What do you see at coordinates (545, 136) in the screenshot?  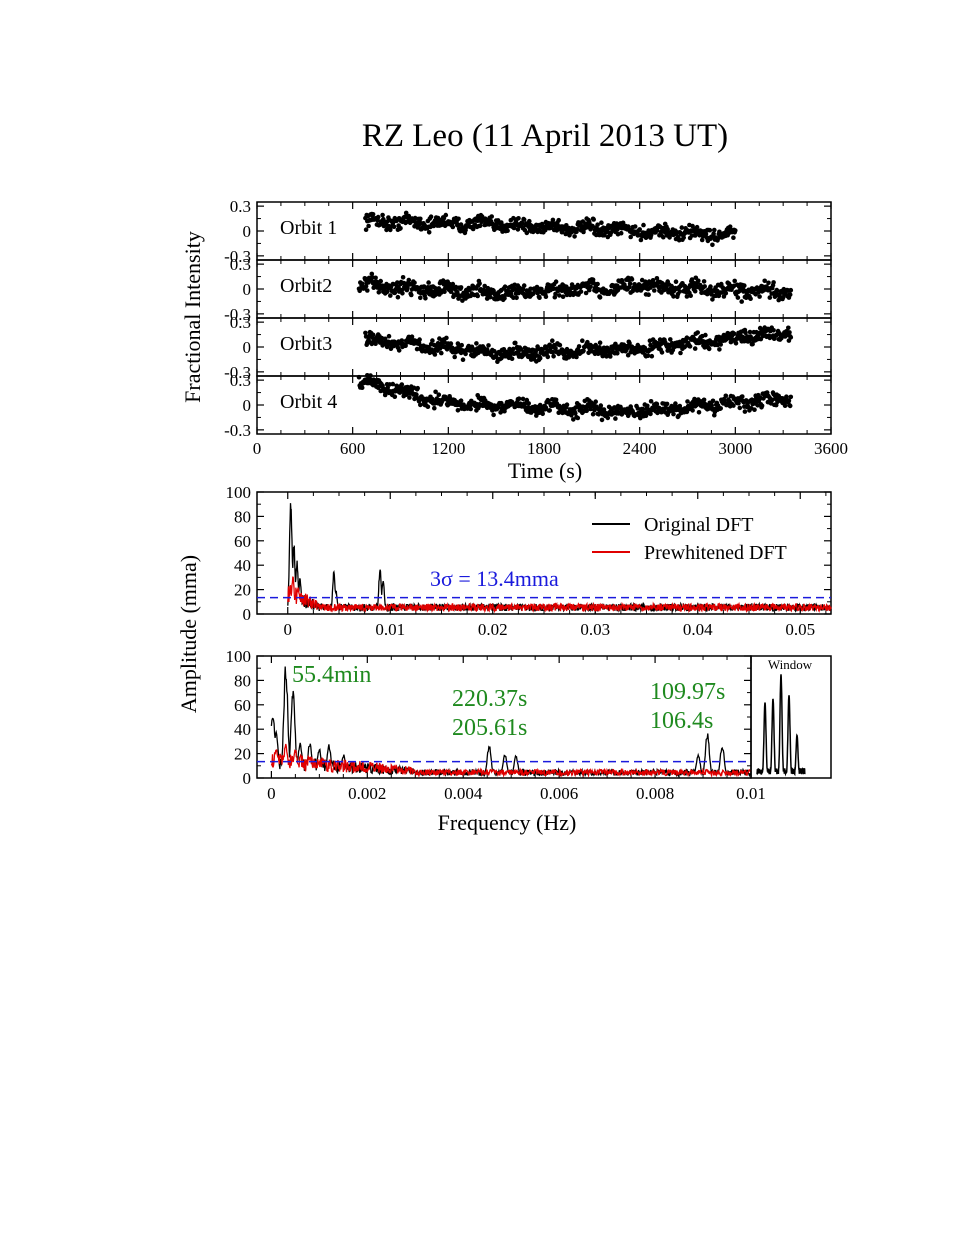 I see `chart-title: RZ Leo (11 April 2013 UT)` at bounding box center [545, 136].